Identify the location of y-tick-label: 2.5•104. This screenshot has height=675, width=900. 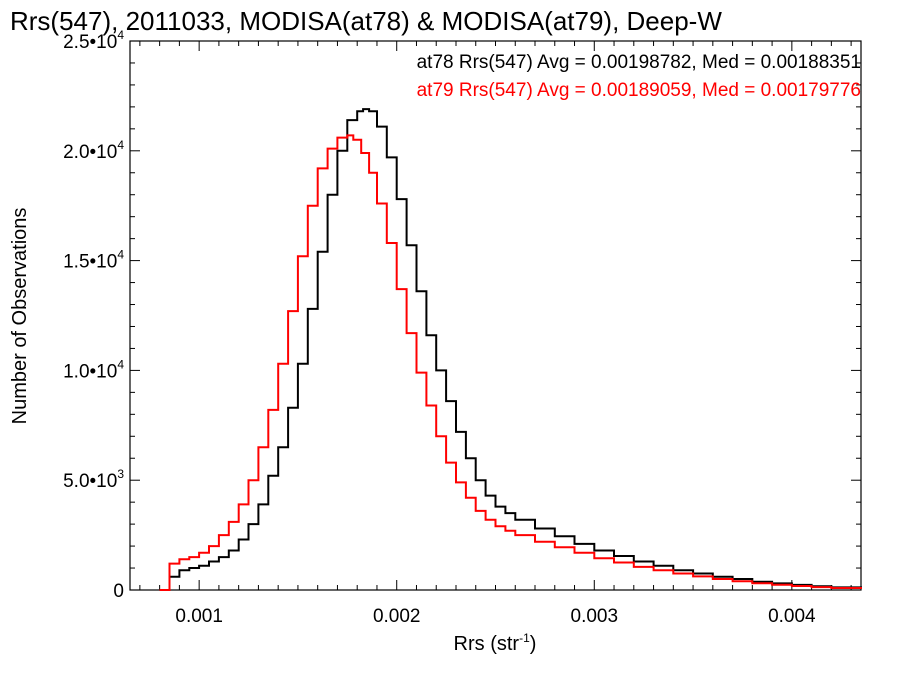
(93, 40).